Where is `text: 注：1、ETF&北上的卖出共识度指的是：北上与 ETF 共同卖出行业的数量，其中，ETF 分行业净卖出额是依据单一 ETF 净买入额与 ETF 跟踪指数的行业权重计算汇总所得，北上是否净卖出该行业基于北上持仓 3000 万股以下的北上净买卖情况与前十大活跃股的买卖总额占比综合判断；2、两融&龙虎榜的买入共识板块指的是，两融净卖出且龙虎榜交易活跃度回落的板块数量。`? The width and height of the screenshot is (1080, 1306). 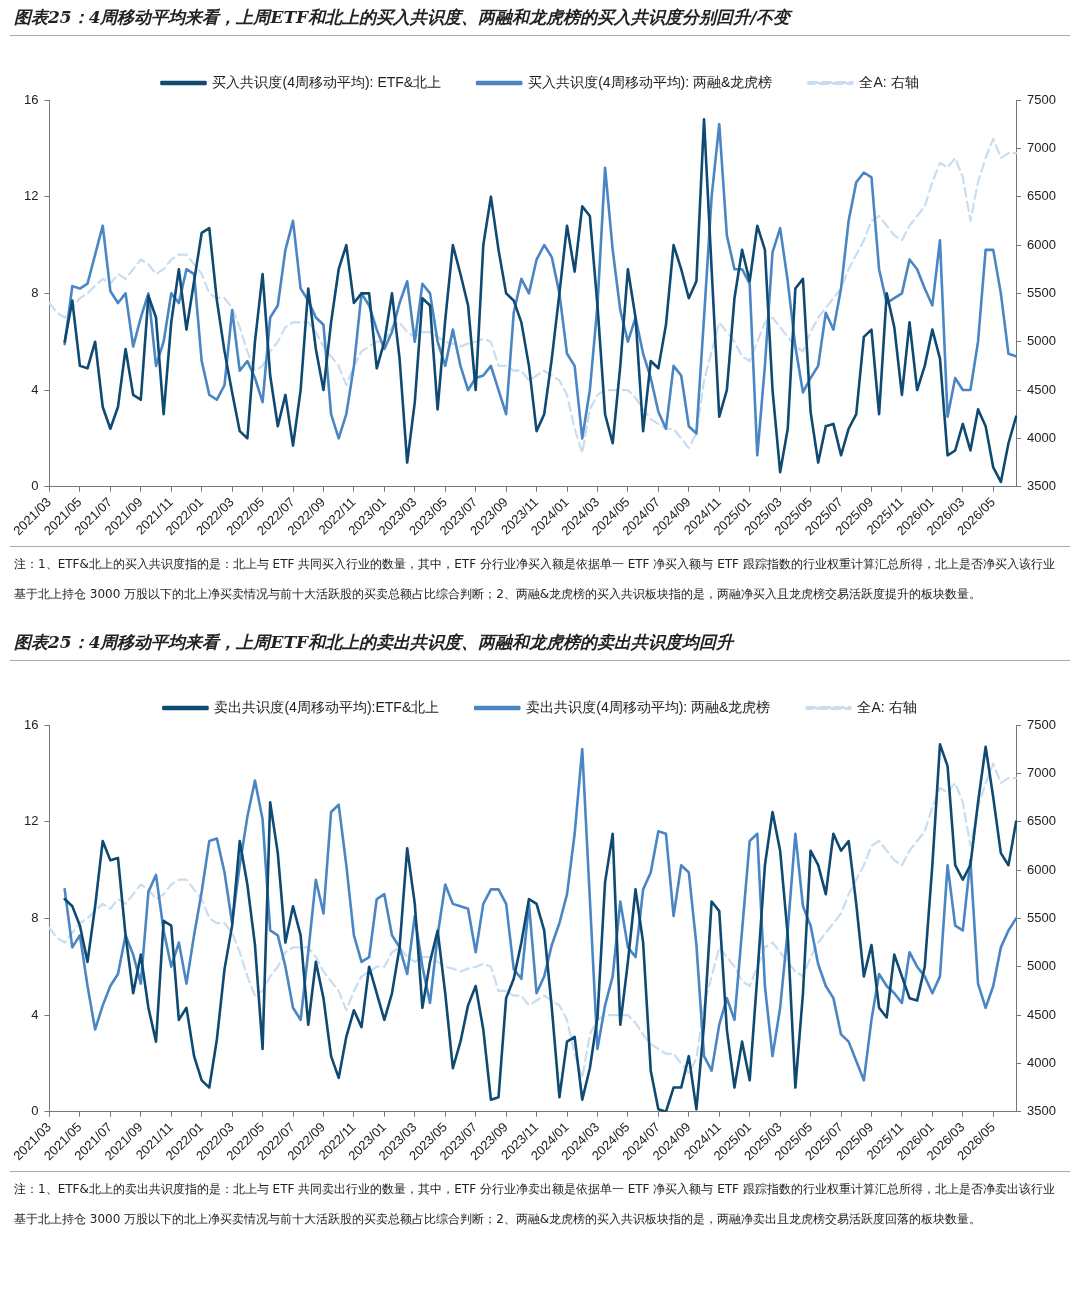
text: 注：1、ETF&北上的卖出共识度指的是：北上与 ETF 共同卖出行业的数量，其中，ETF 分行业净卖出额是依据单一 ETF 净买入额与 ETF 跟踪指数的行业权重计算汇总所得，北上是否净卖出该行业基于北上持仓 3000 万股以下的北上净买卖情况与前十大活跃股的买卖总额占比综合判断；2、两融&龙虎榜的买入共识板块指的是，两融净卖出且龙虎榜交易活跃度回落的板块数量。 is located at coordinates (534, 1204).